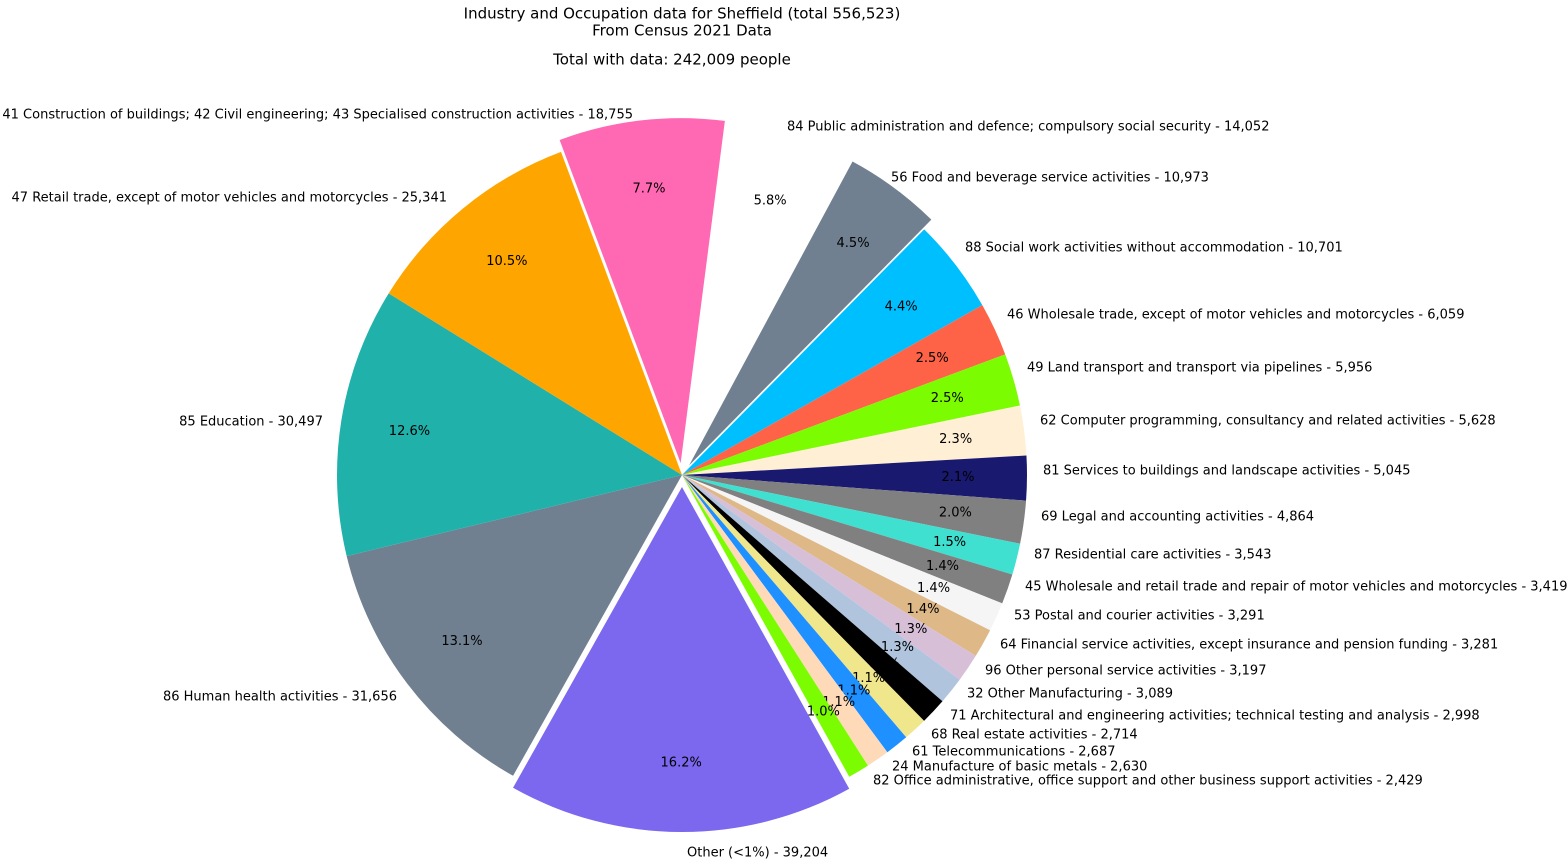 The width and height of the screenshot is (1568, 867). I want to click on slice-label: 53 Postal and courier activities - 3,291, so click(1139, 616).